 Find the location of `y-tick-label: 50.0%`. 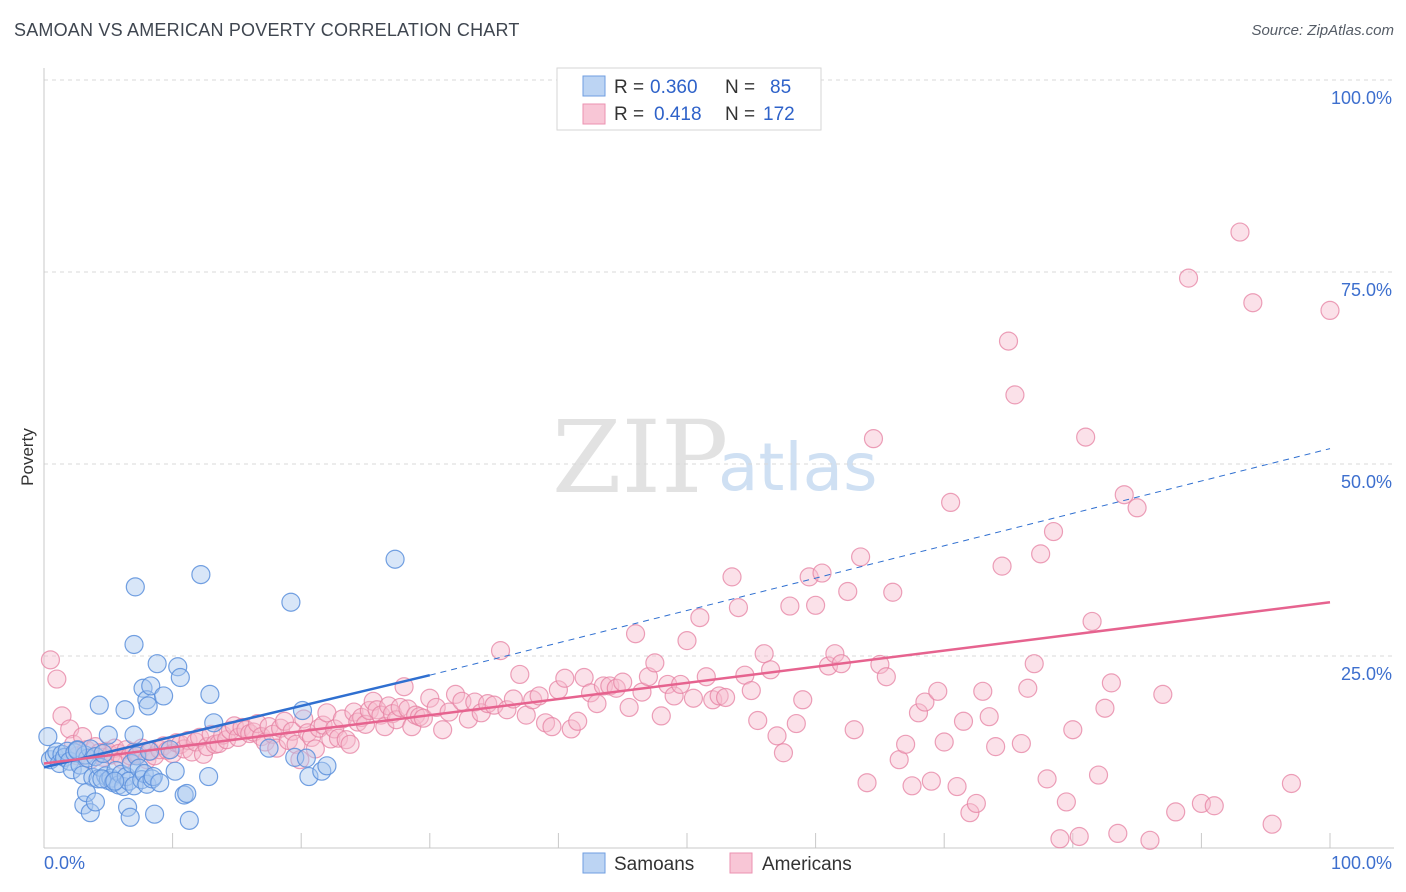

y-tick-label: 50.0% is located at coordinates (1366, 482).